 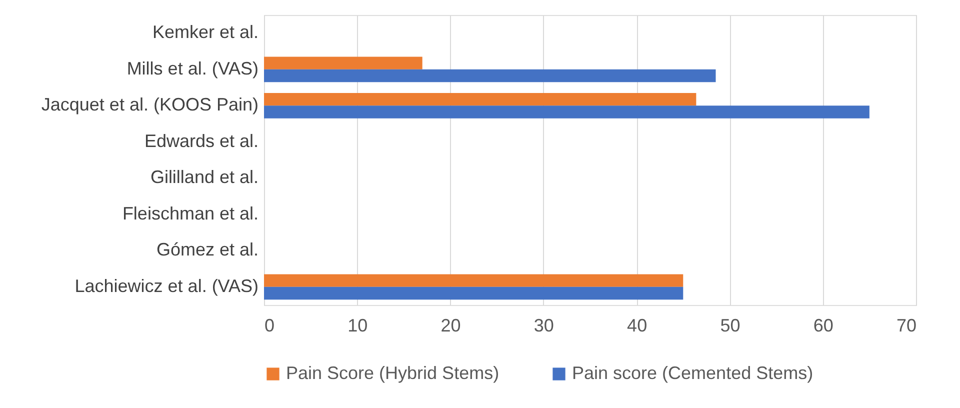 I want to click on legend-label: Pain Score (Hybrid Stems), so click(x=393, y=373).